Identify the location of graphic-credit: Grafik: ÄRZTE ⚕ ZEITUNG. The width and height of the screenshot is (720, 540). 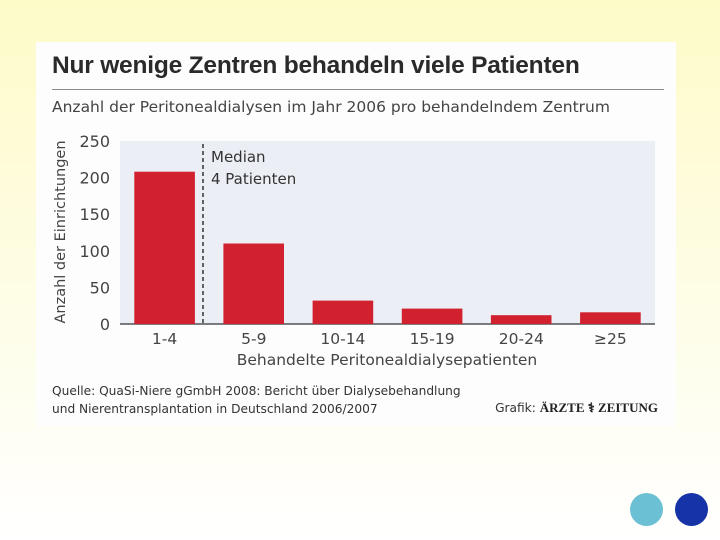
(576, 408).